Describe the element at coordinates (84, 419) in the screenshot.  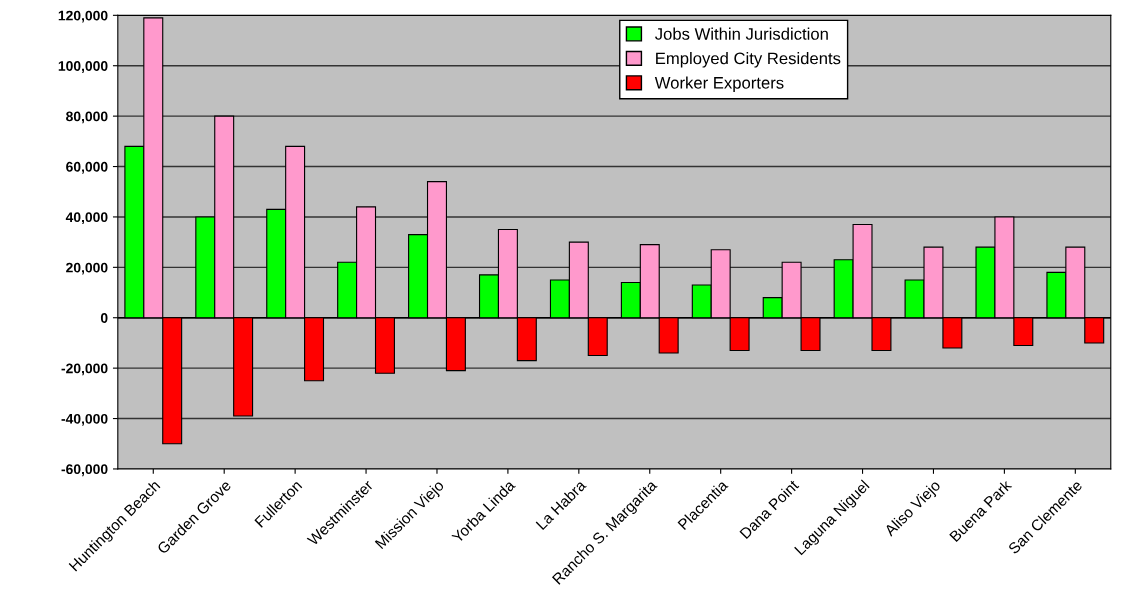
I see `y-tick-label: -40,000` at that location.